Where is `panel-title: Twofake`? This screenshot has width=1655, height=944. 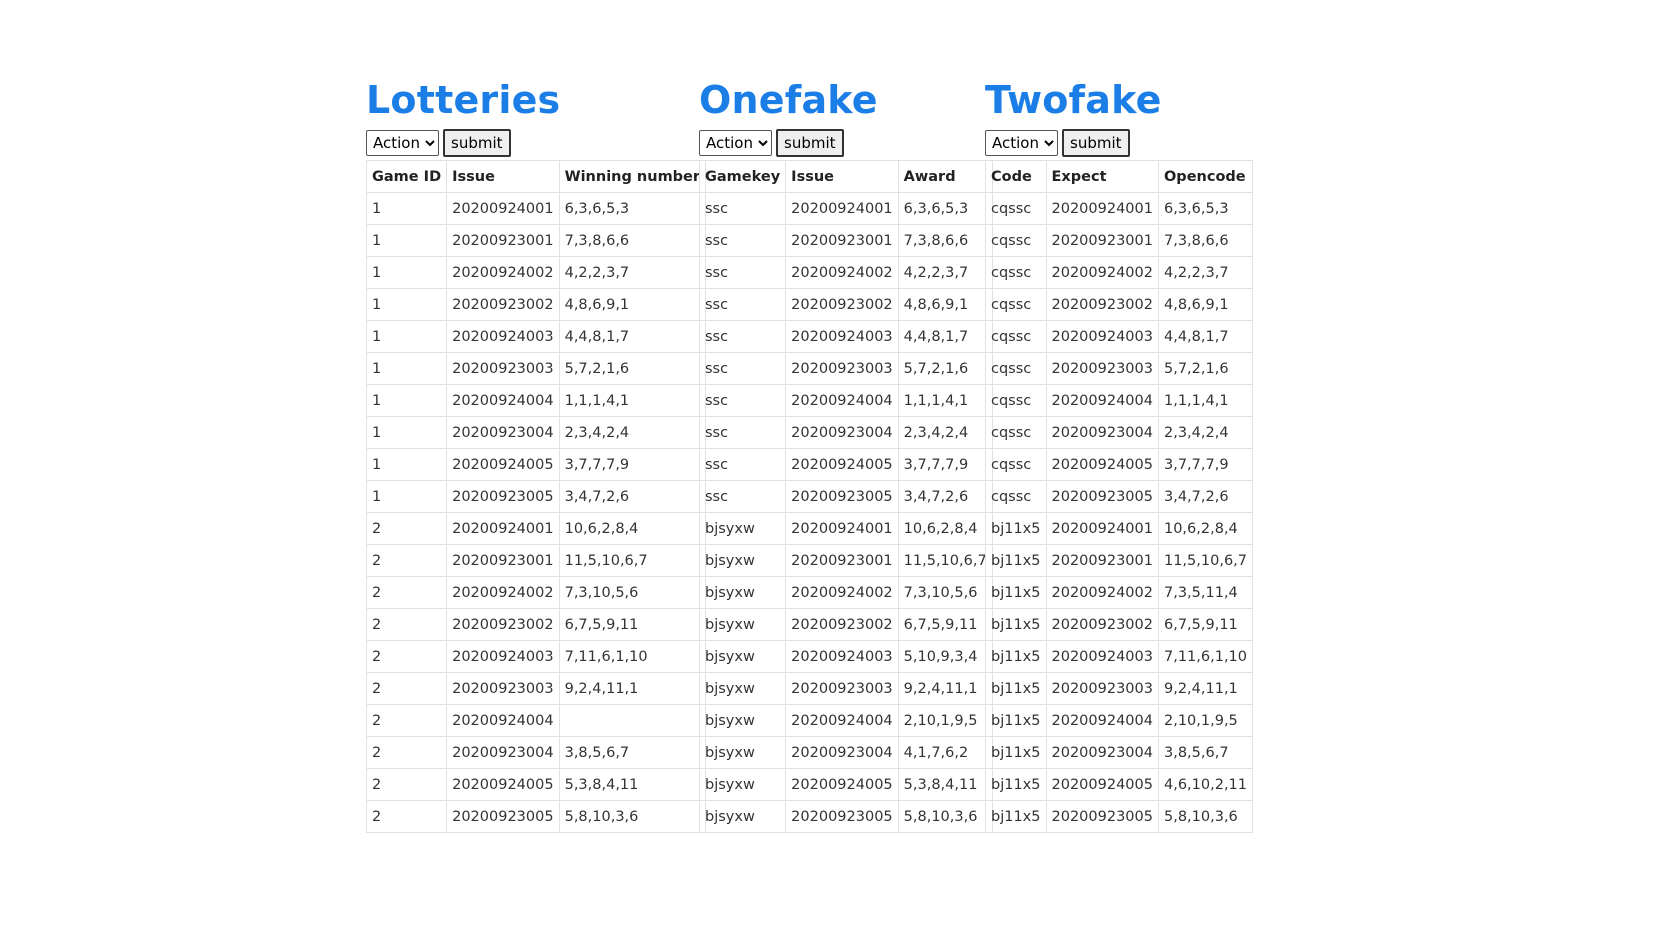
panel-title: Twofake is located at coordinates (1073, 100).